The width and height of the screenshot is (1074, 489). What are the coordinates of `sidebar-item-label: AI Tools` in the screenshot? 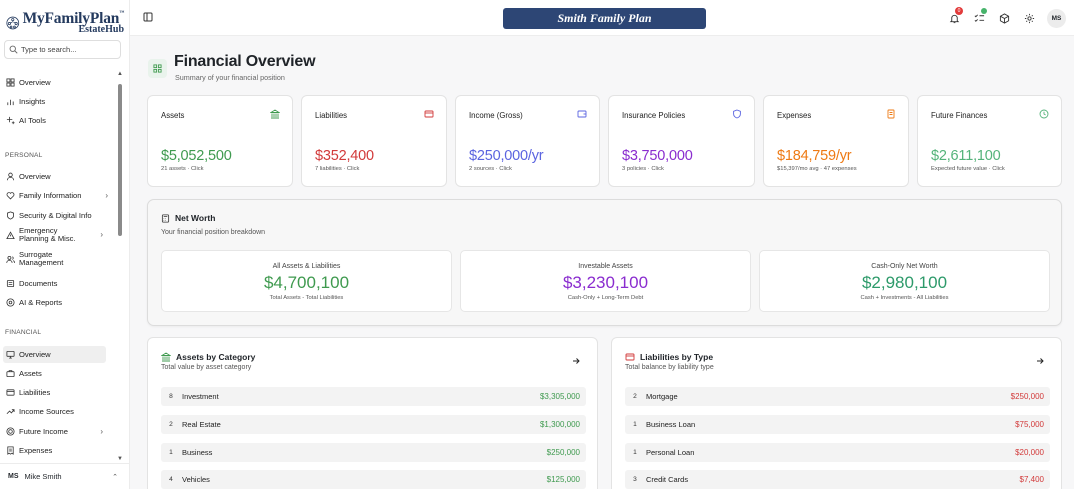 It's located at (32, 120).